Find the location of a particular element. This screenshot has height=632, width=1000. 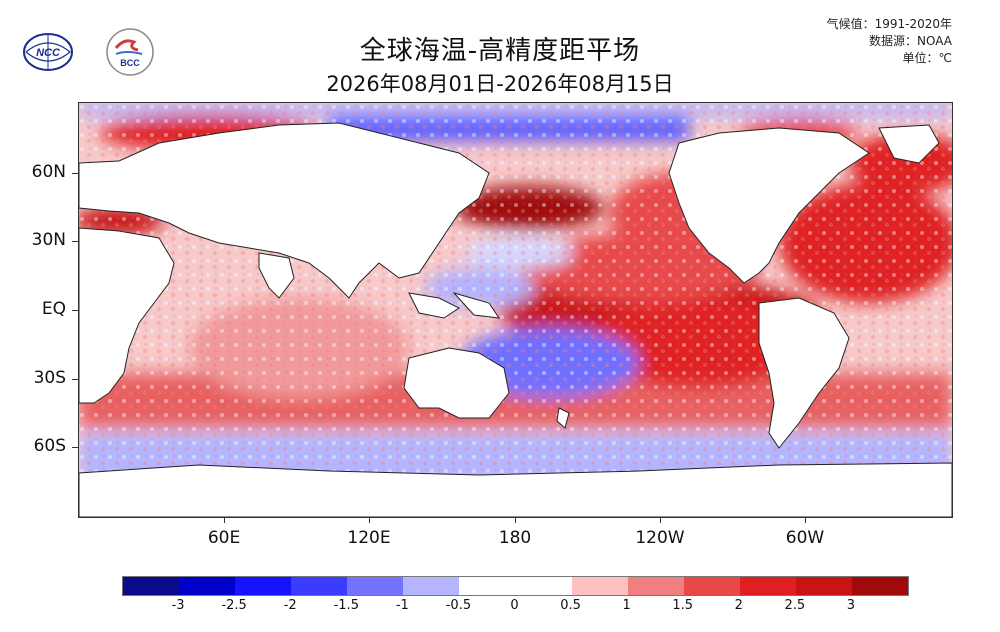

lat-label-60n: 60N is located at coordinates (48, 172).